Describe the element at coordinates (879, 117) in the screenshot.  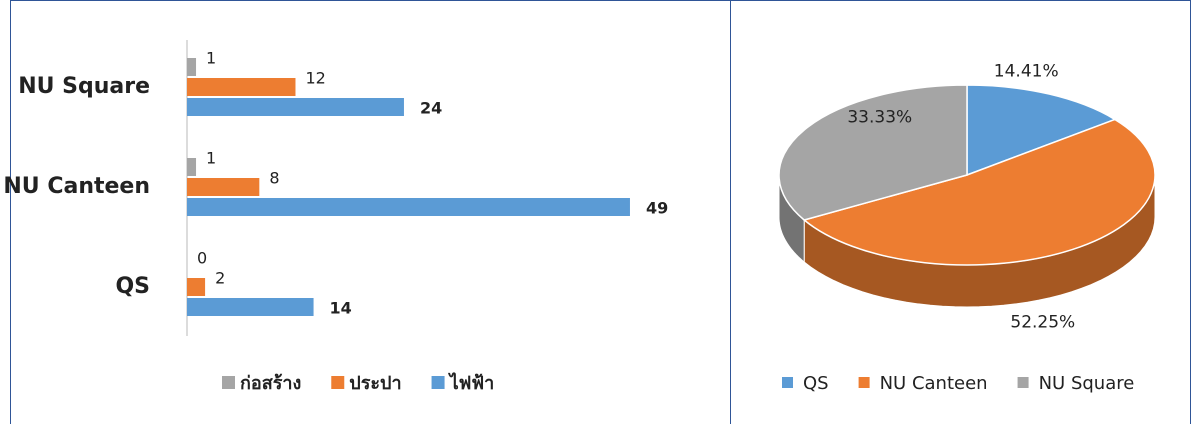
I see `data-label: 33.33%` at that location.